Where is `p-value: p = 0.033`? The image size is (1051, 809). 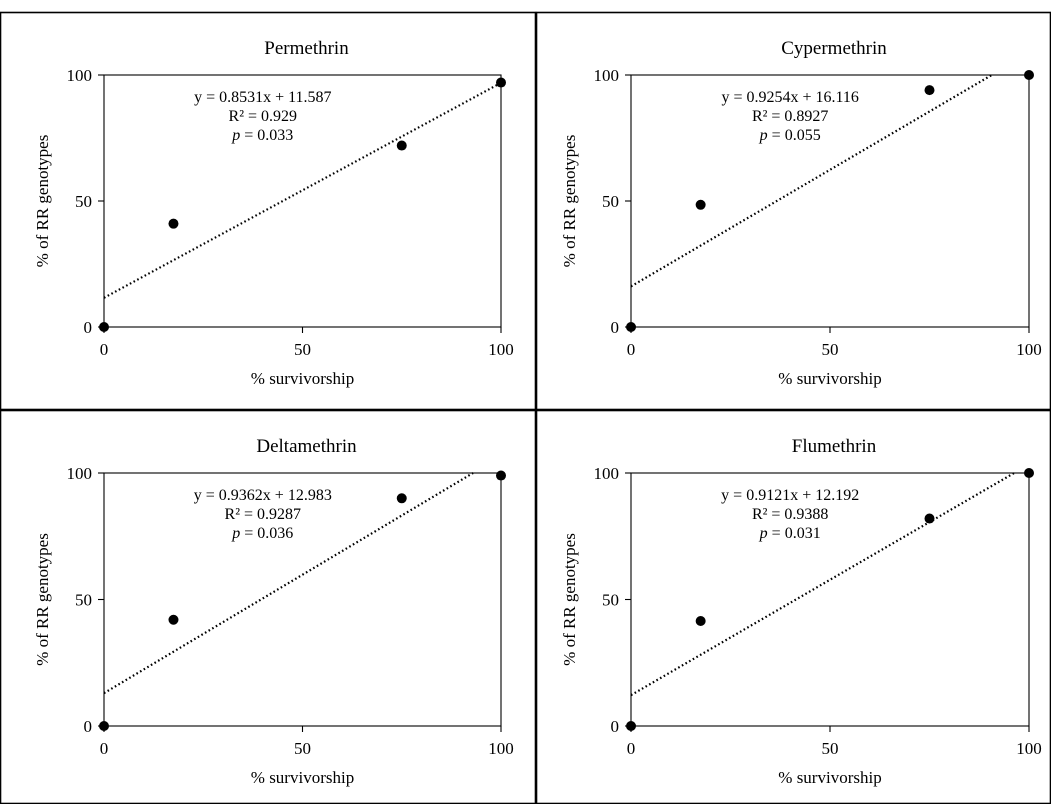 p-value: p = 0.033 is located at coordinates (262, 135).